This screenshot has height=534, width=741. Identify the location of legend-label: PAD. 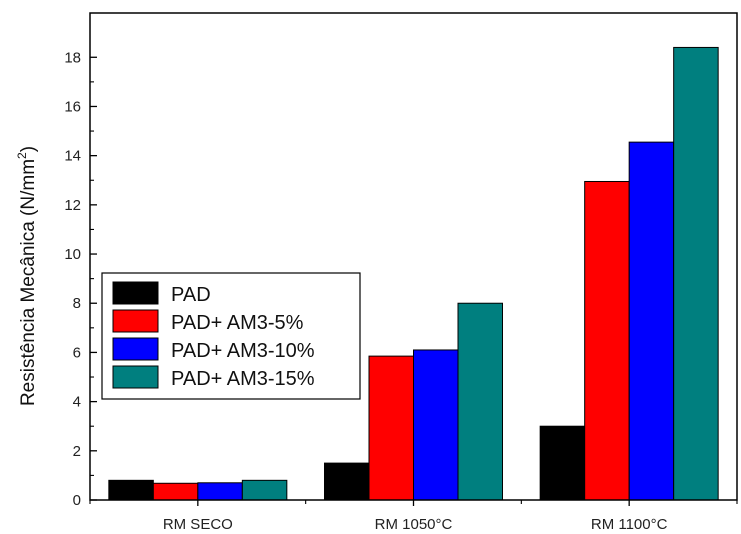
(191, 295).